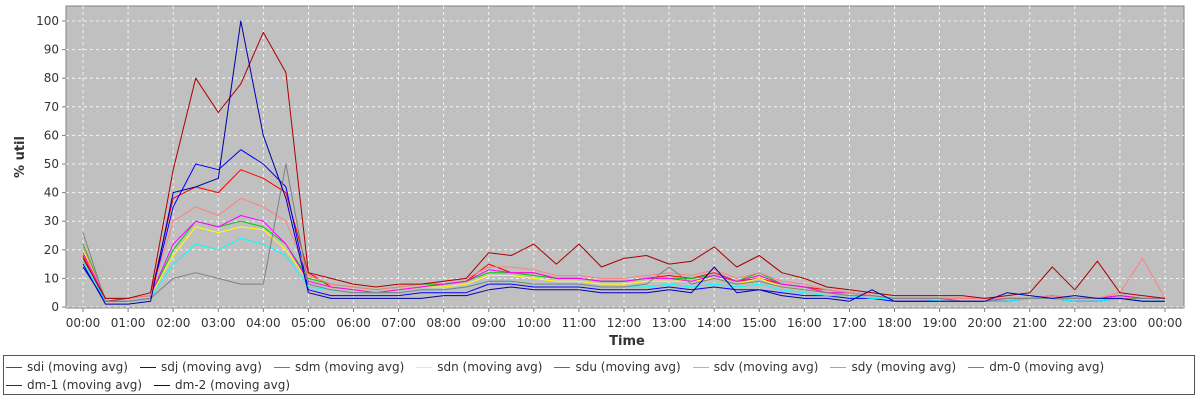 Image resolution: width=1200 pixels, height=400 pixels. I want to click on legend-item-sdu: sdu (moving avg), so click(617, 367).